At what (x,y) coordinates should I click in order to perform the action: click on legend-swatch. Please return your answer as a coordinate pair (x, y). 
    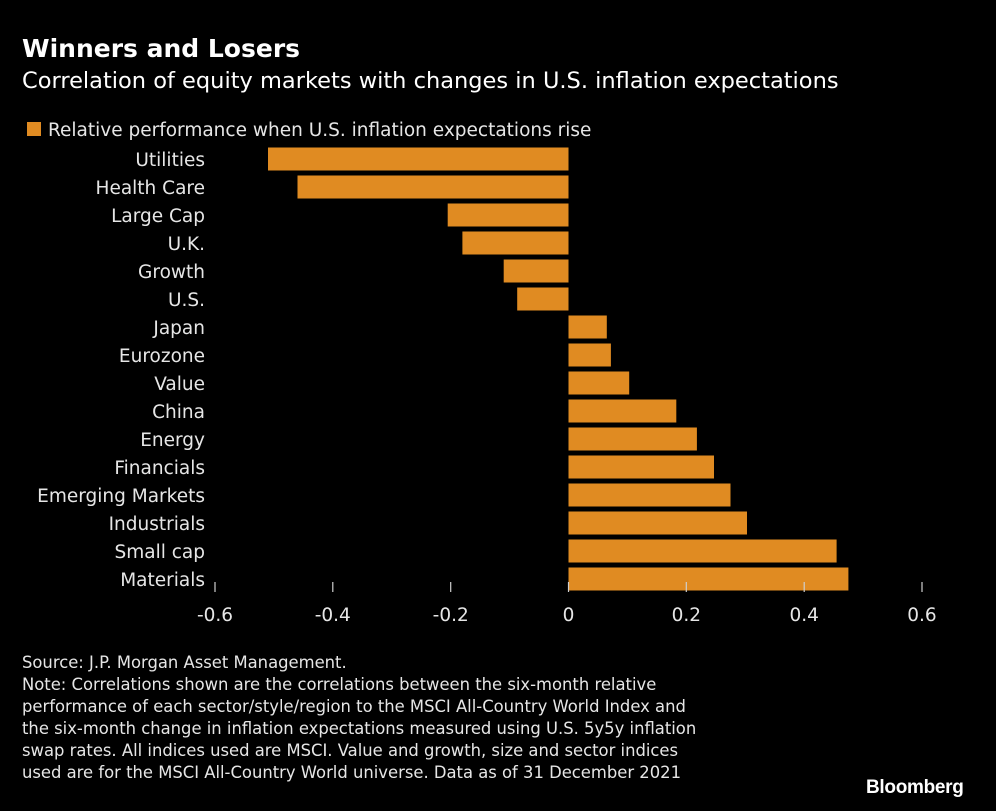
    Looking at the image, I should click on (34, 129).